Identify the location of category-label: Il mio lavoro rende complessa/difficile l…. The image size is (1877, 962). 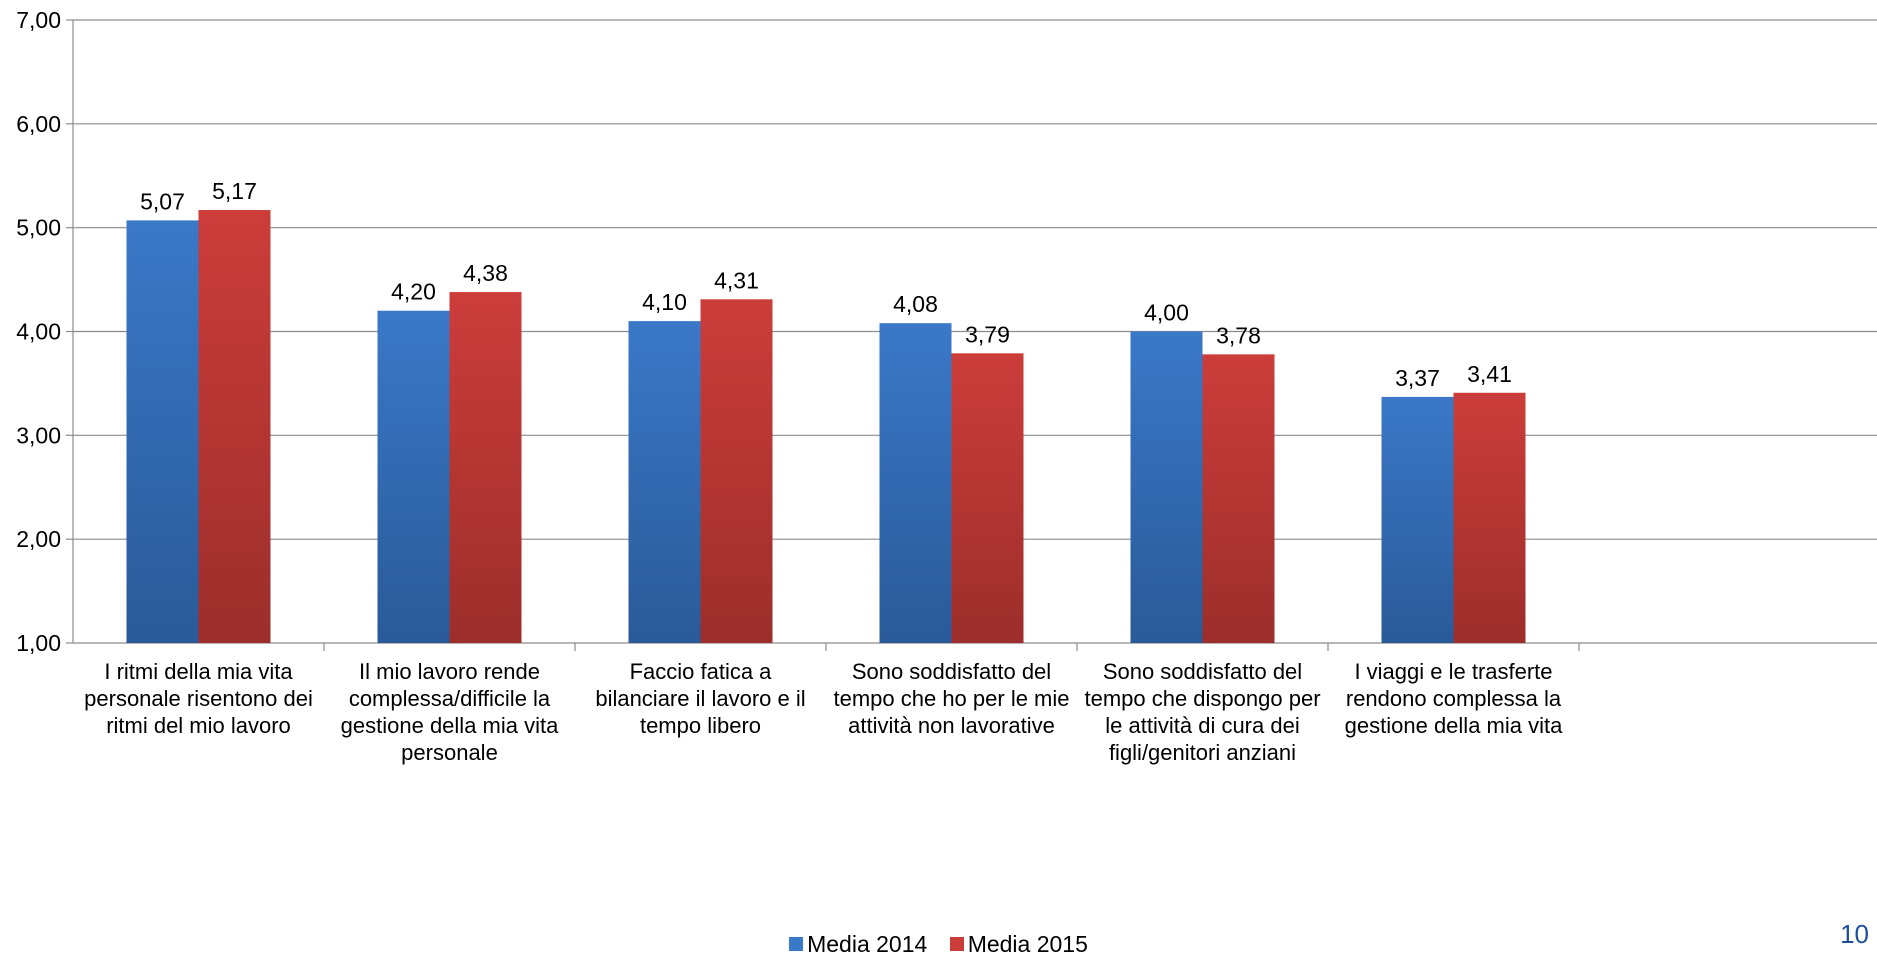
(450, 712).